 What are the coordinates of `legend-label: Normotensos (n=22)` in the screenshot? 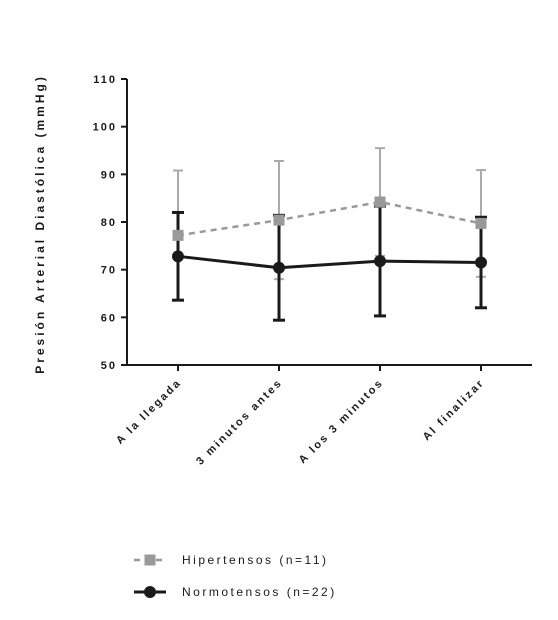 It's located at (259, 592).